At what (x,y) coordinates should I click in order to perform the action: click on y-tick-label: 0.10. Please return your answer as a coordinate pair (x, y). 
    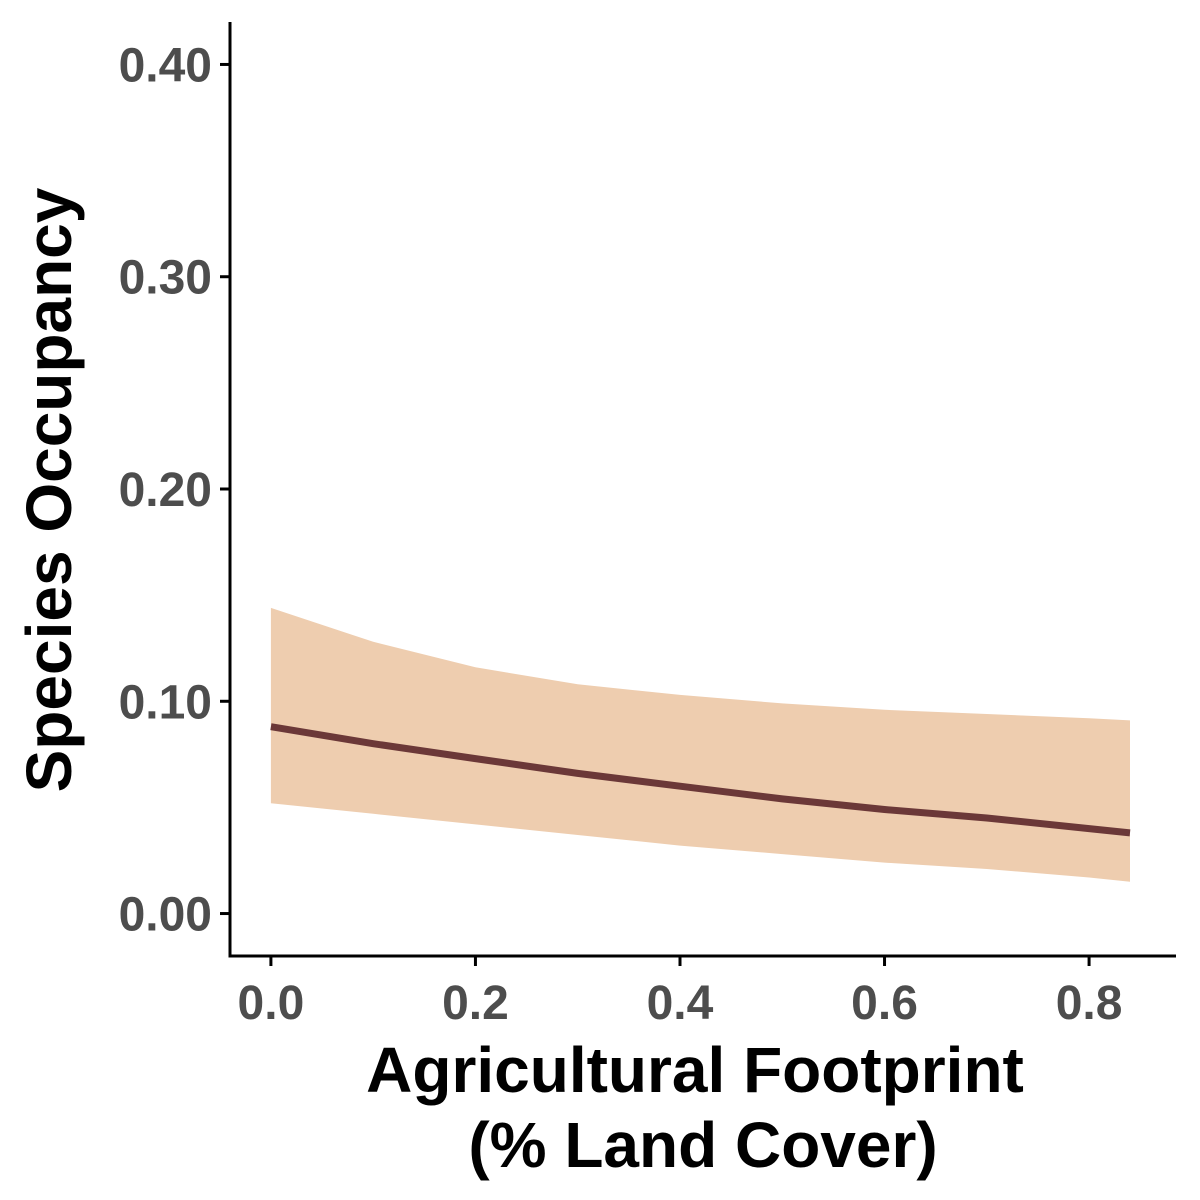
    Looking at the image, I should click on (165, 702).